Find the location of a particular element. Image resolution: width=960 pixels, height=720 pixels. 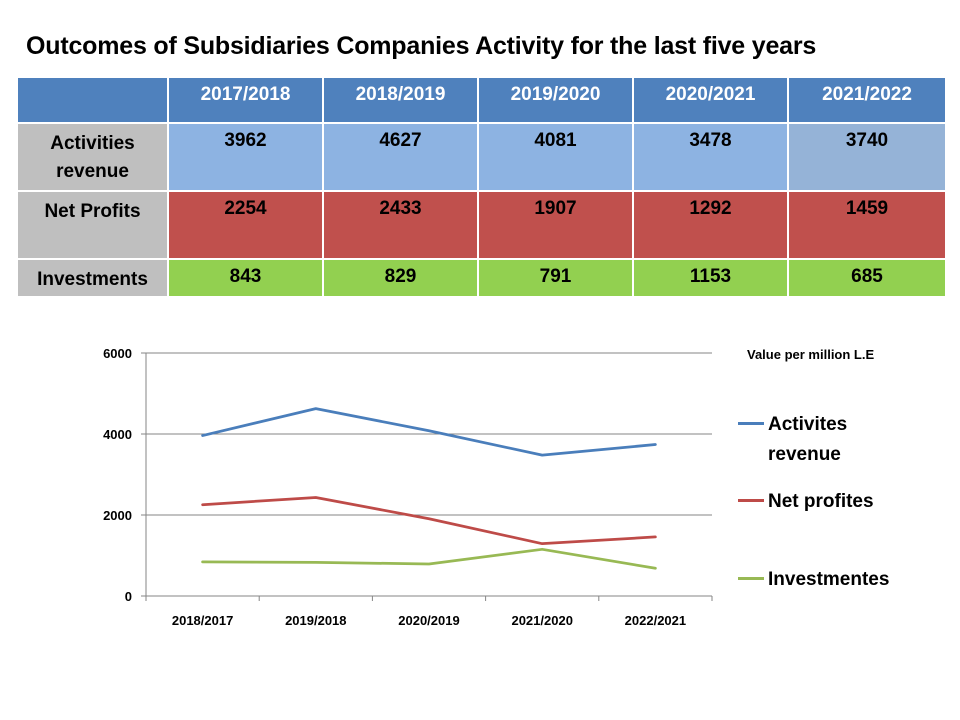

y-tick-label: 4000 is located at coordinates (117, 434).